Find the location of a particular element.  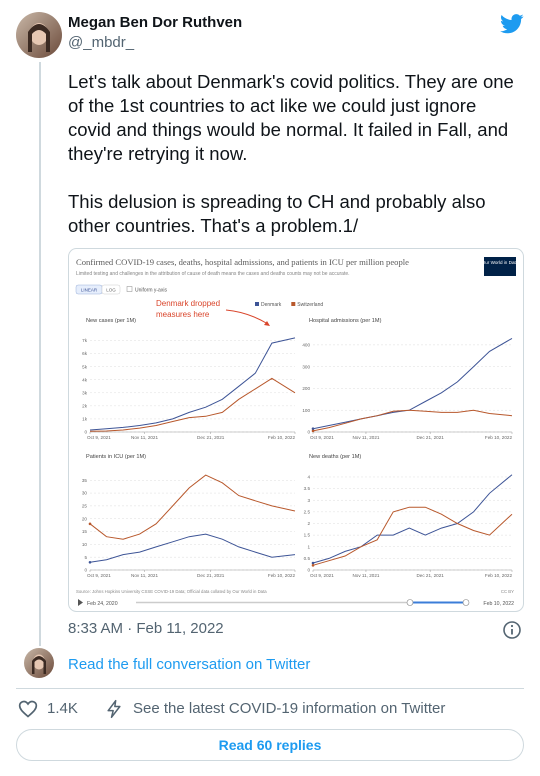

log-button is located at coordinates (111, 289).